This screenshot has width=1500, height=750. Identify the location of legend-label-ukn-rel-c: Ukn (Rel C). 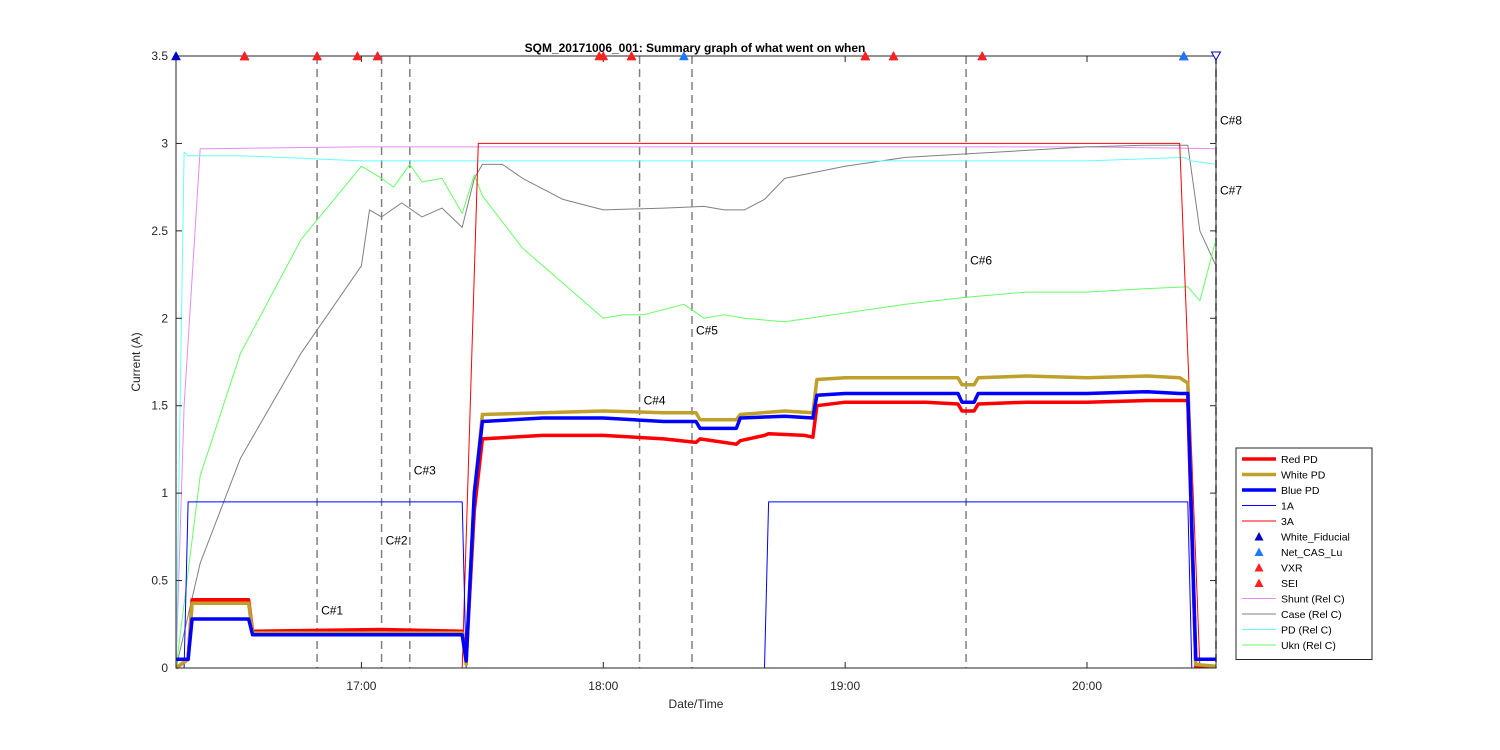
(1308, 646).